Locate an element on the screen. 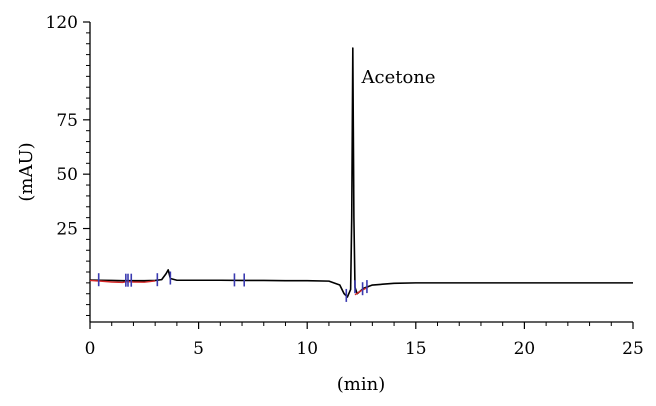 The height and width of the screenshot is (406, 656). x-ticks: 0 5 10 15 20 25 is located at coordinates (364, 340).